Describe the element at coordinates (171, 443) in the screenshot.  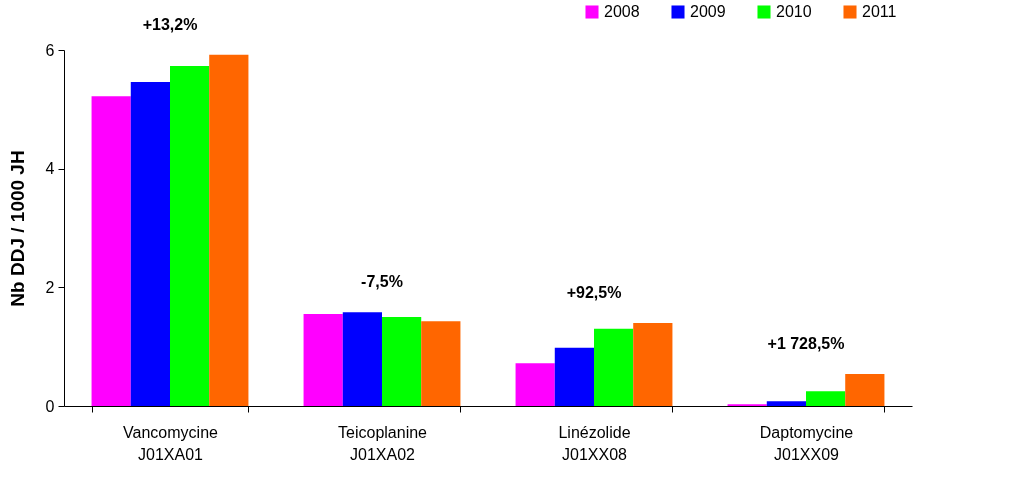
I see `x-tick-label: Vancomycine J01XA01` at that location.